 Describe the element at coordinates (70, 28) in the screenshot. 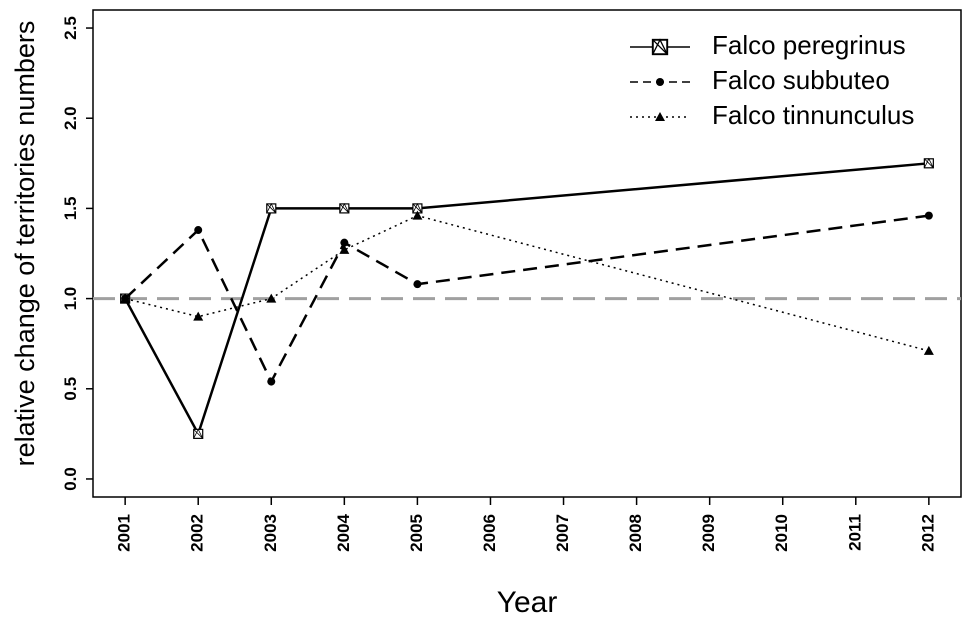

I see `y-tick-label: 2.5` at that location.